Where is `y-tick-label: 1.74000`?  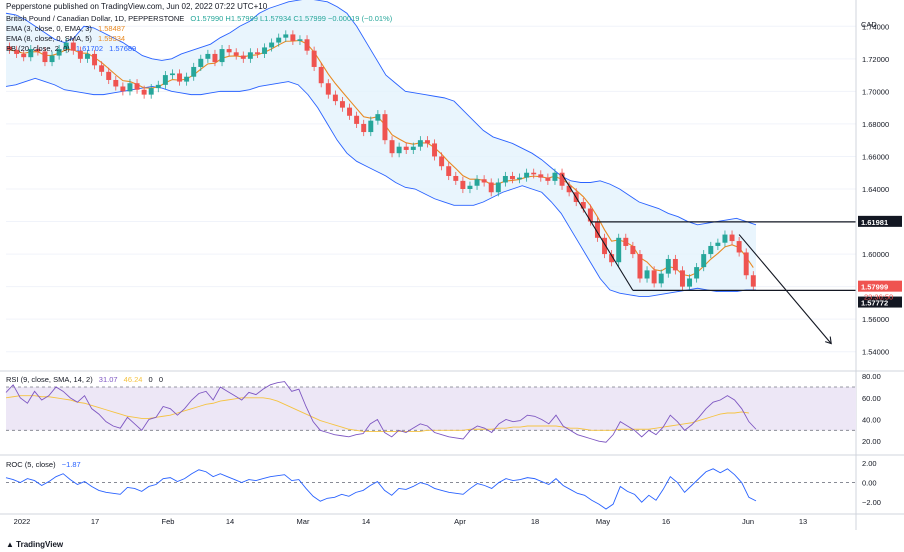 y-tick-label: 1.74000 is located at coordinates (875, 26).